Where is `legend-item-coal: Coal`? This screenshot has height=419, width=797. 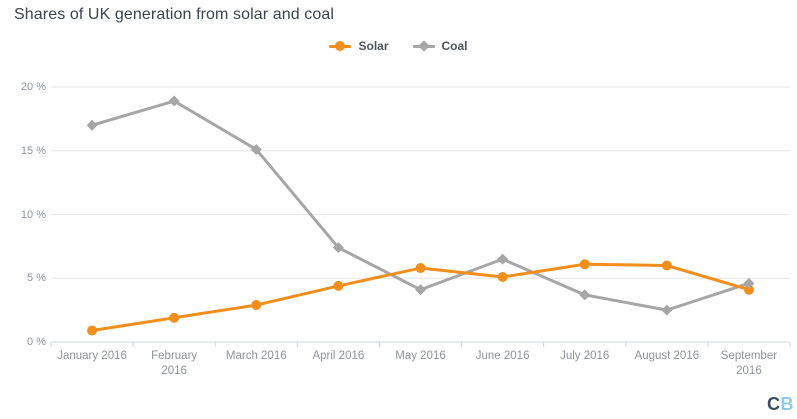 legend-item-coal: Coal is located at coordinates (440, 46).